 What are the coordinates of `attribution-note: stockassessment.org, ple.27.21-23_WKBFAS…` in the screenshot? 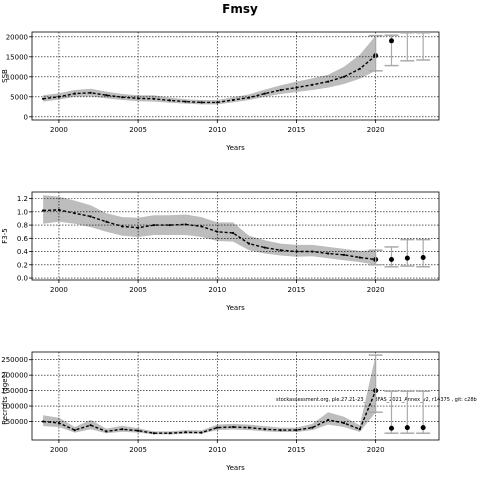 It's located at (376, 400).